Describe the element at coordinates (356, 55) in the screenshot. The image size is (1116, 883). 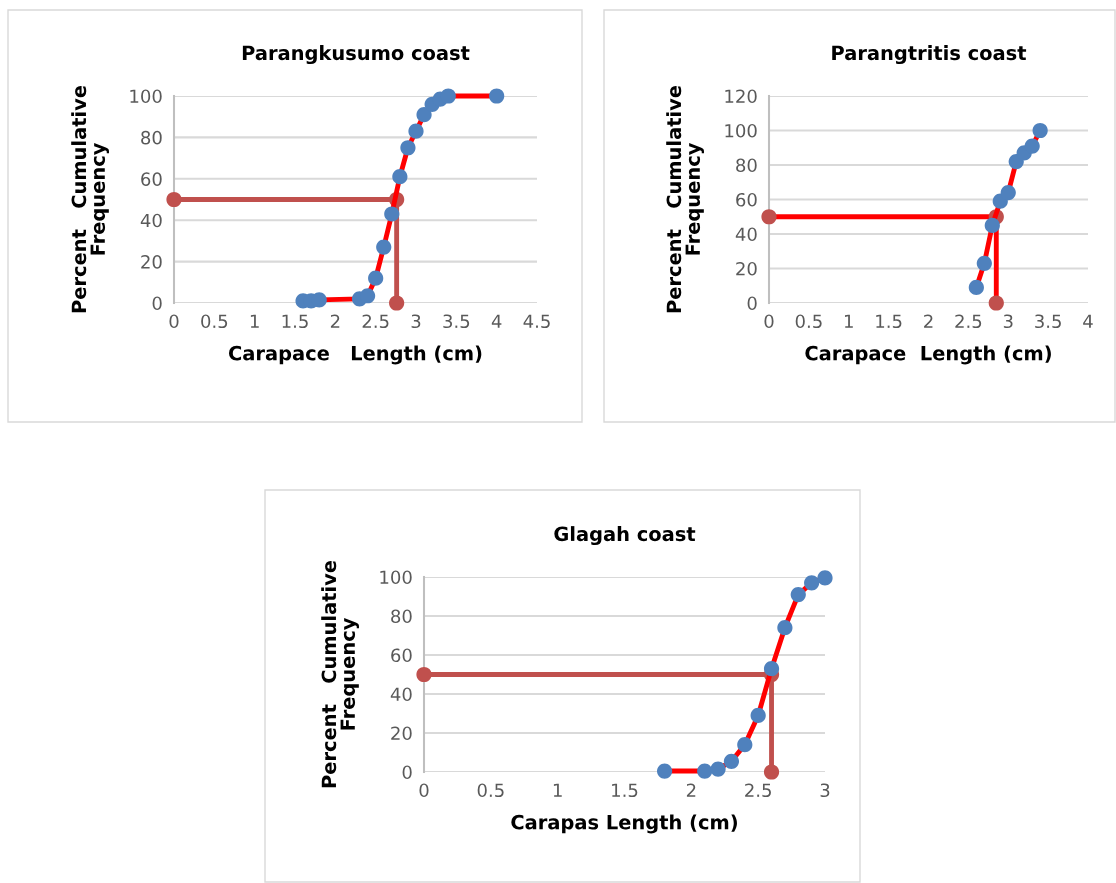
I see `chart-title: Parangkusumo coast` at that location.